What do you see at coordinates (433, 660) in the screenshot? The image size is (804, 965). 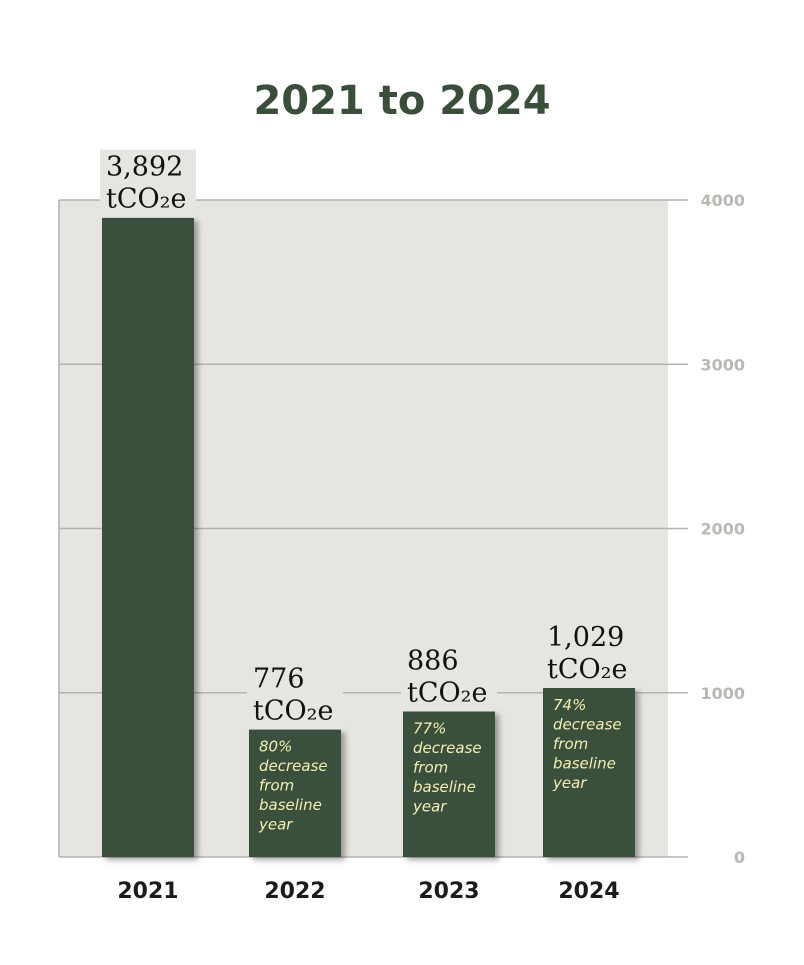 I see `value-label: 886` at bounding box center [433, 660].